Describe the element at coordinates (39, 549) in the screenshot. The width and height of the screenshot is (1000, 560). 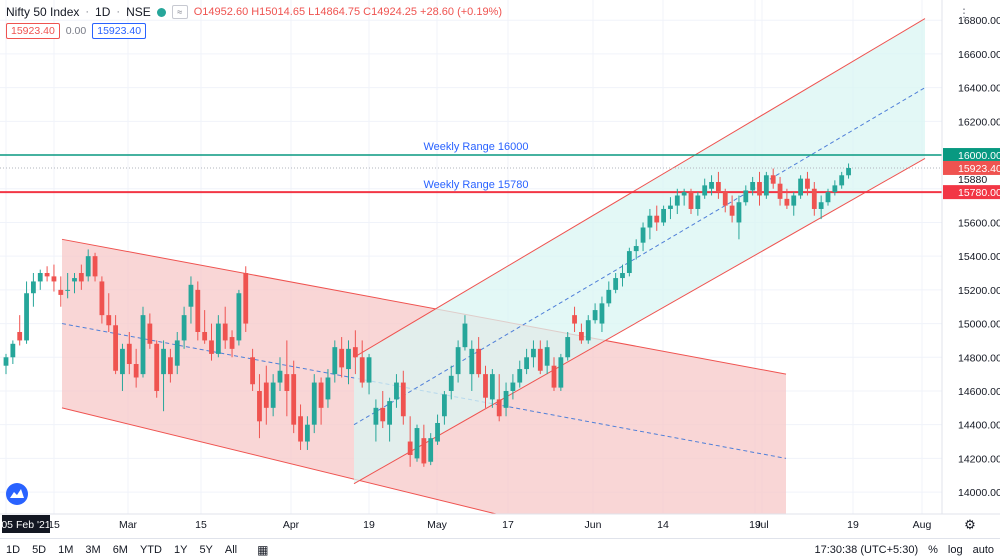
I see `range-button-5d: 5D` at that location.